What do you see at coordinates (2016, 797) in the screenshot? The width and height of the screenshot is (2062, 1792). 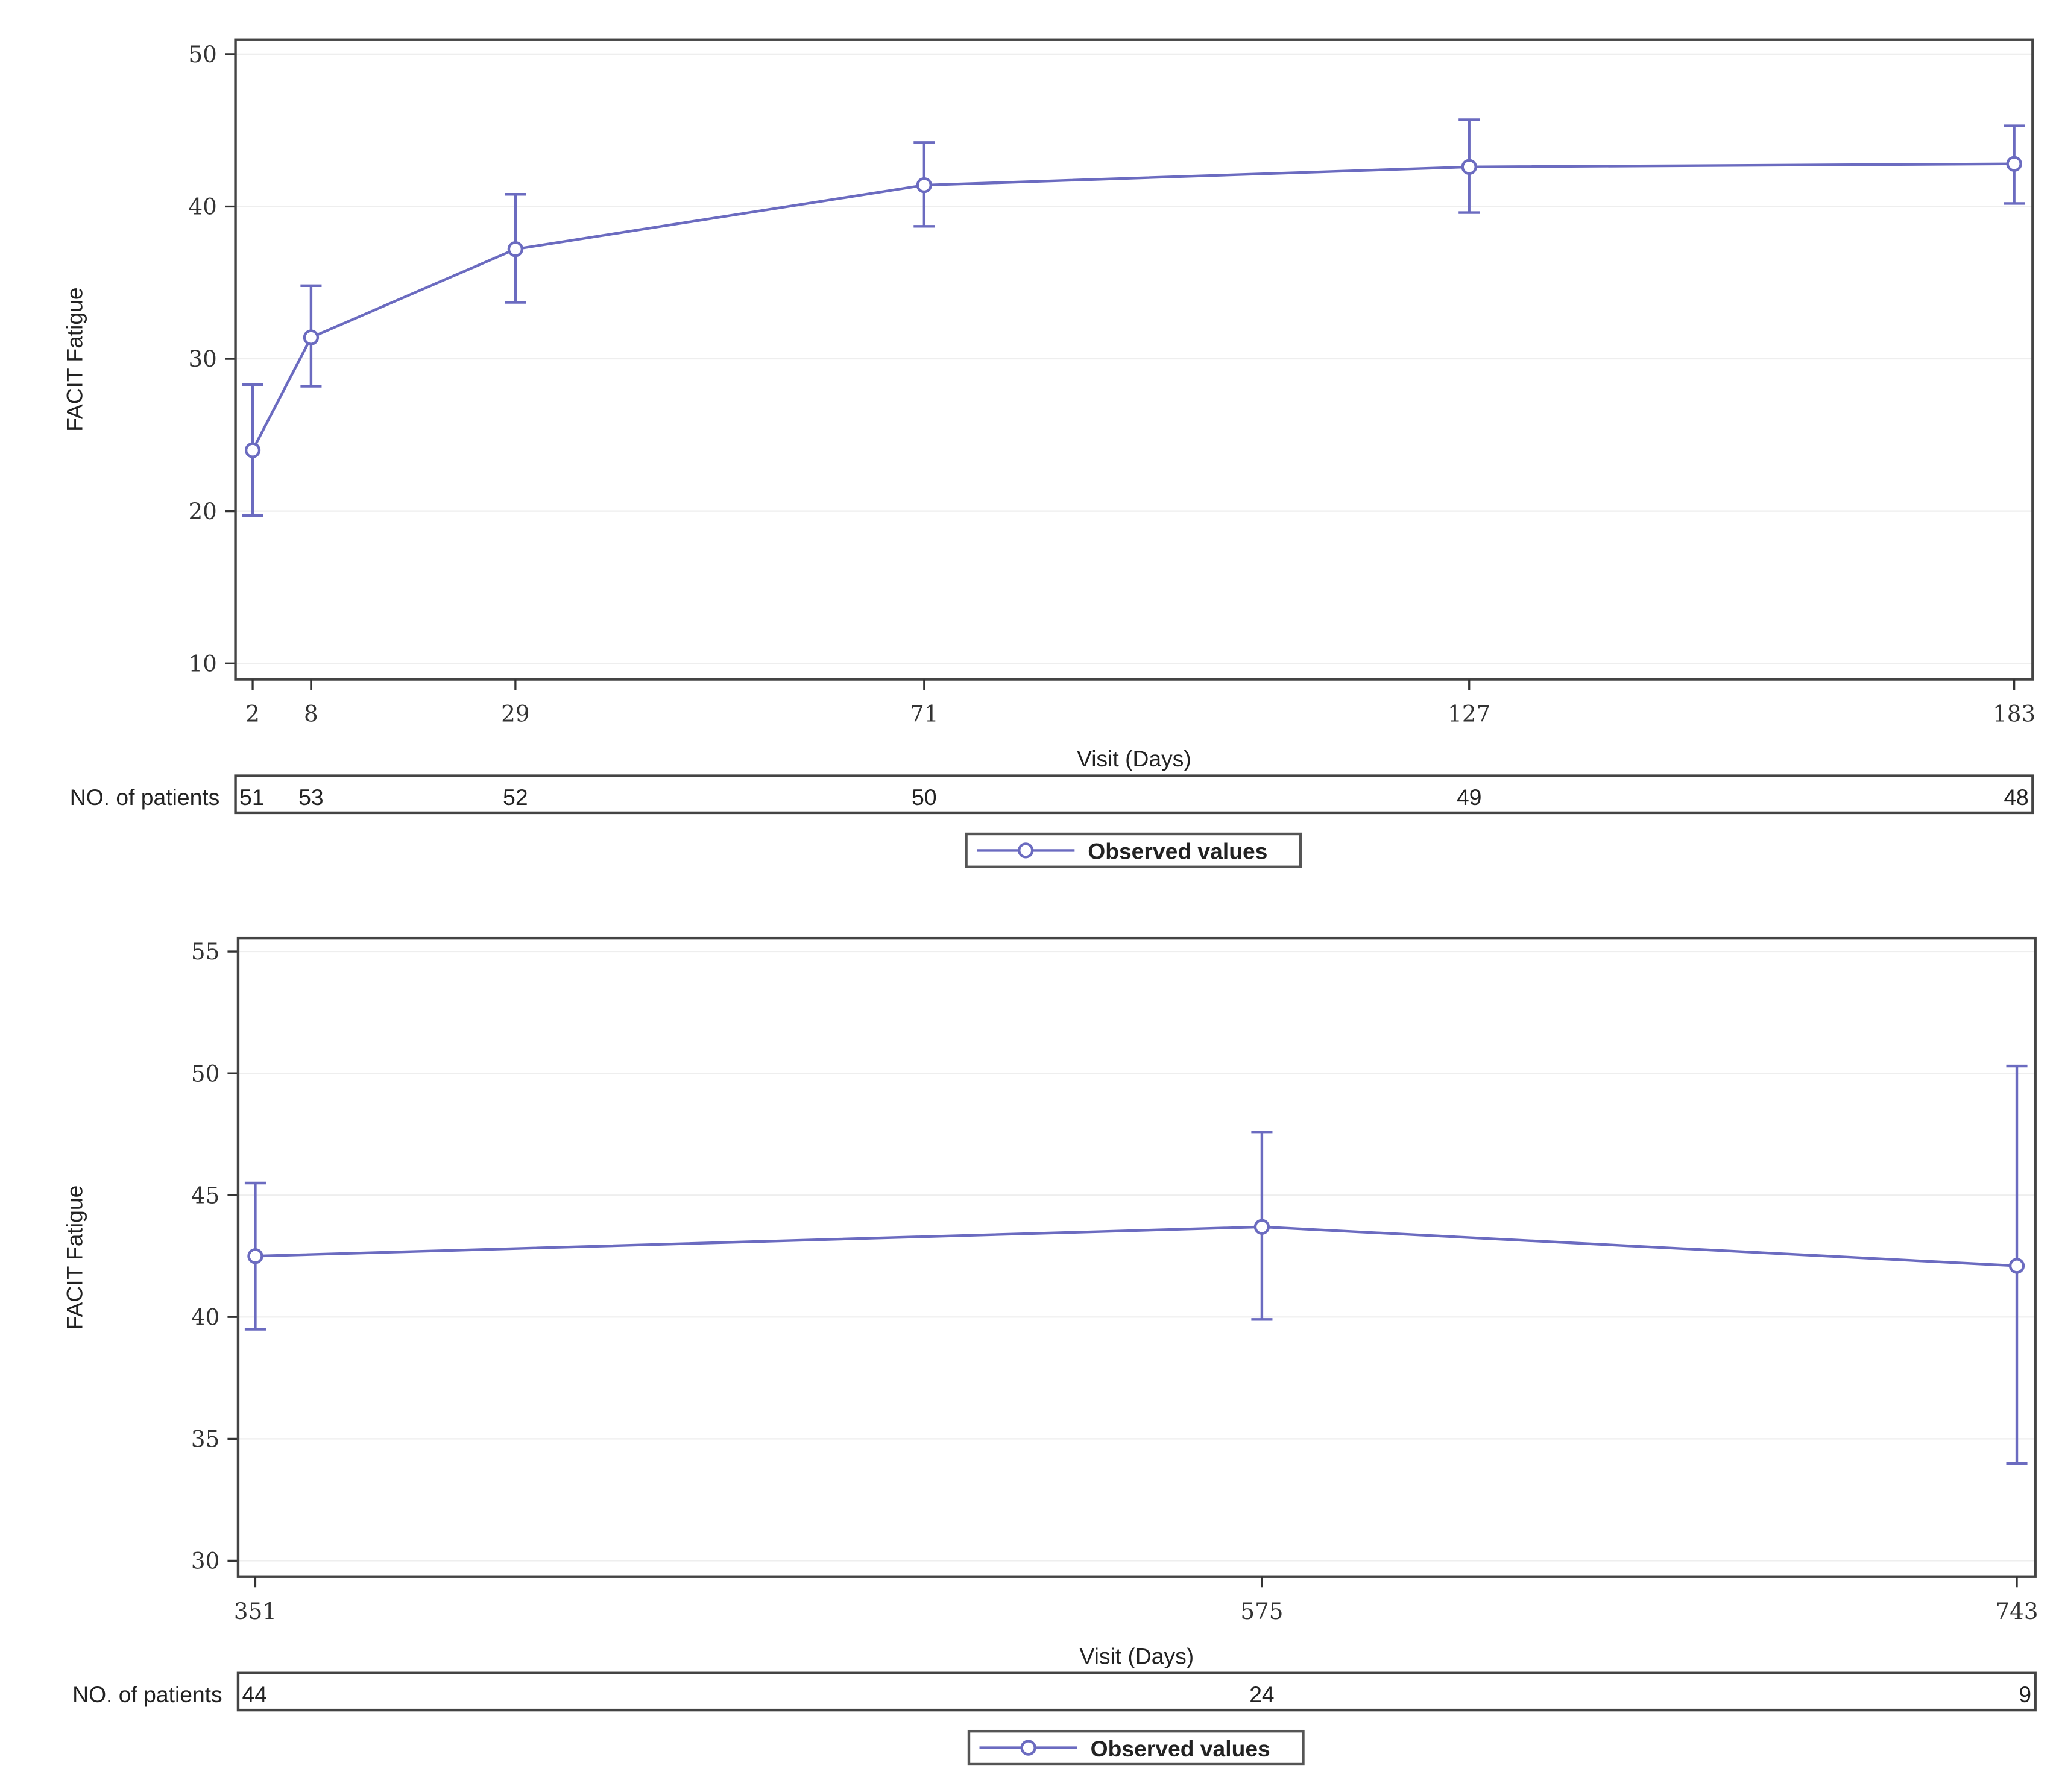 I see `patients-count: 48` at bounding box center [2016, 797].